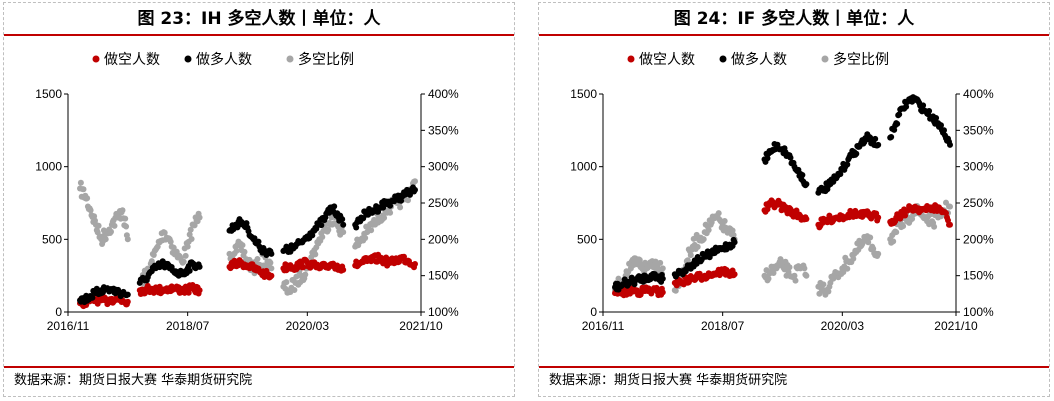  What do you see at coordinates (667, 60) in the screenshot?
I see `legend-label: 做空人数` at bounding box center [667, 60].